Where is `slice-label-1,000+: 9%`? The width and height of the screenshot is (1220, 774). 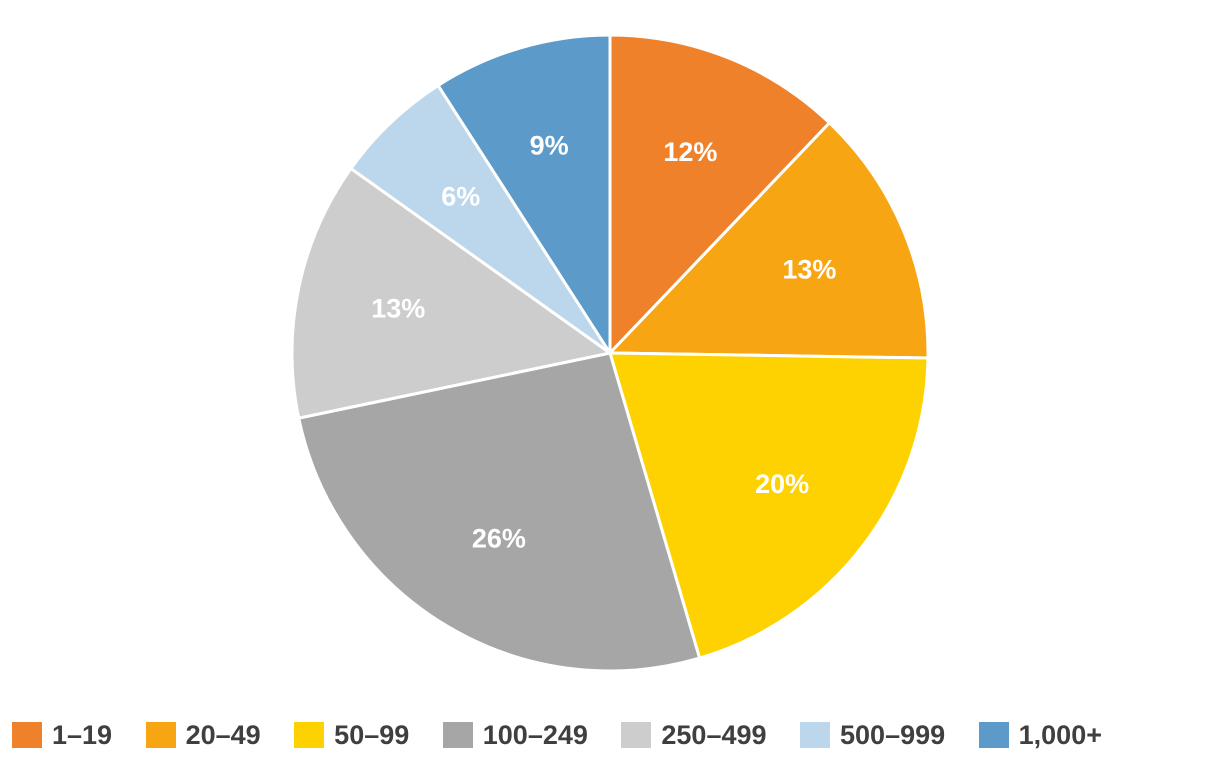
slice-label-1,000+: 9% is located at coordinates (549, 146).